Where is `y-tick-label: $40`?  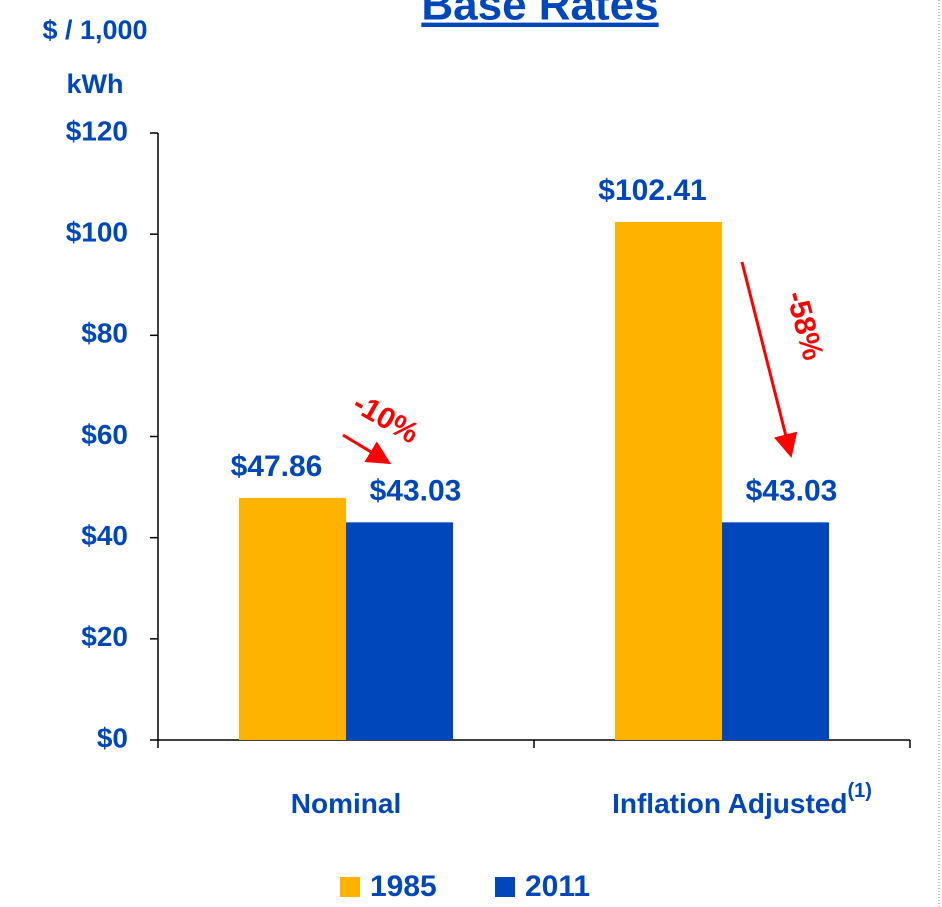 y-tick-label: $40 is located at coordinates (104, 535).